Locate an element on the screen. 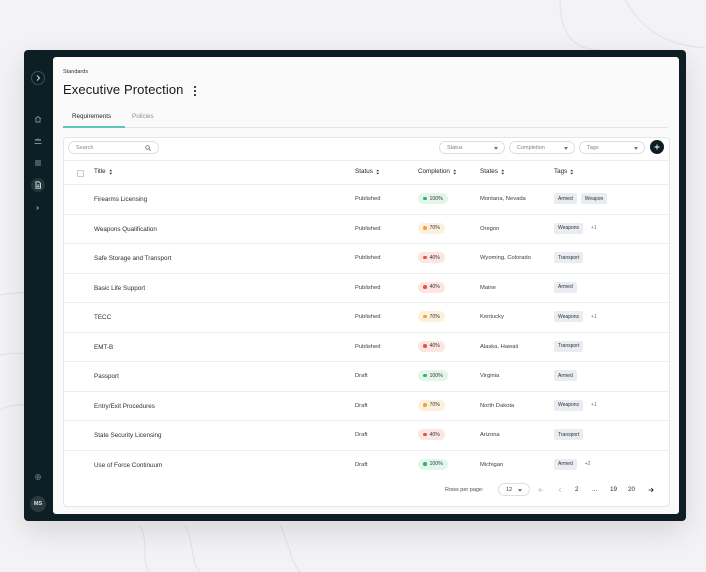  row-title: Passport is located at coordinates (106, 376).